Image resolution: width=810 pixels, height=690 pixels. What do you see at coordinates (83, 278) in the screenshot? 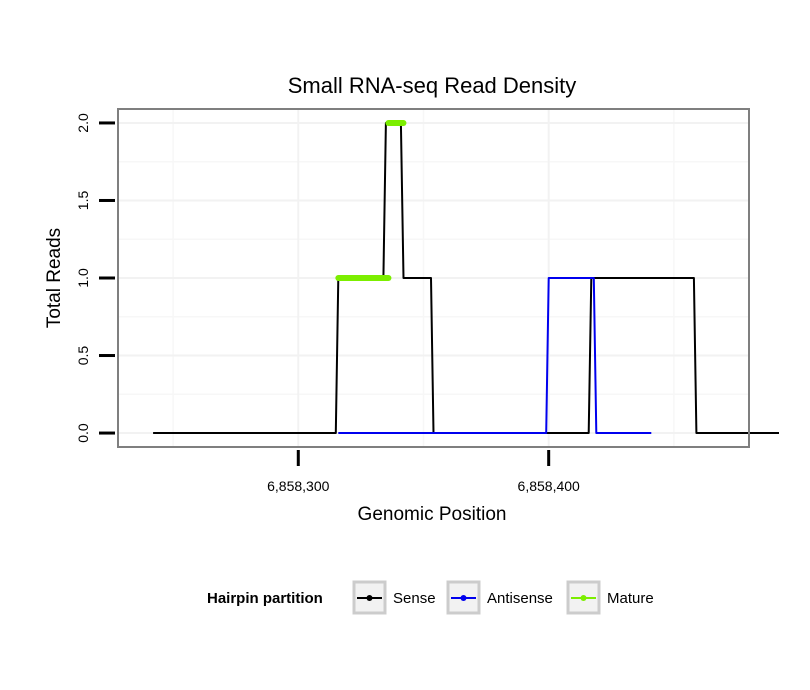
I see `y-tick-label: 1.0` at bounding box center [83, 278].